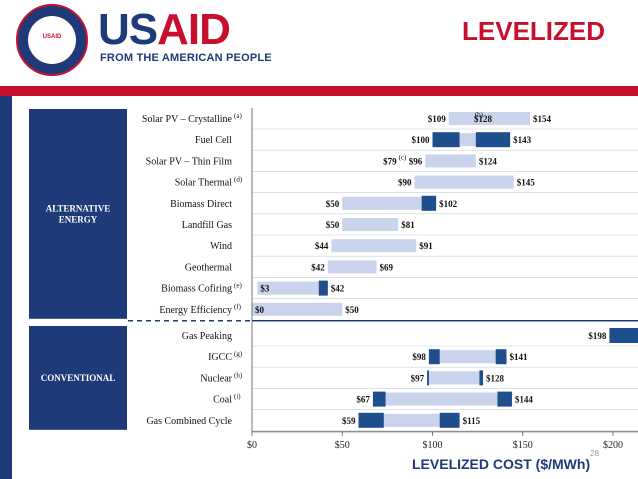 This screenshot has height=479, width=638. What do you see at coordinates (220, 357) in the screenshot?
I see `category-label: IGCC` at bounding box center [220, 357].